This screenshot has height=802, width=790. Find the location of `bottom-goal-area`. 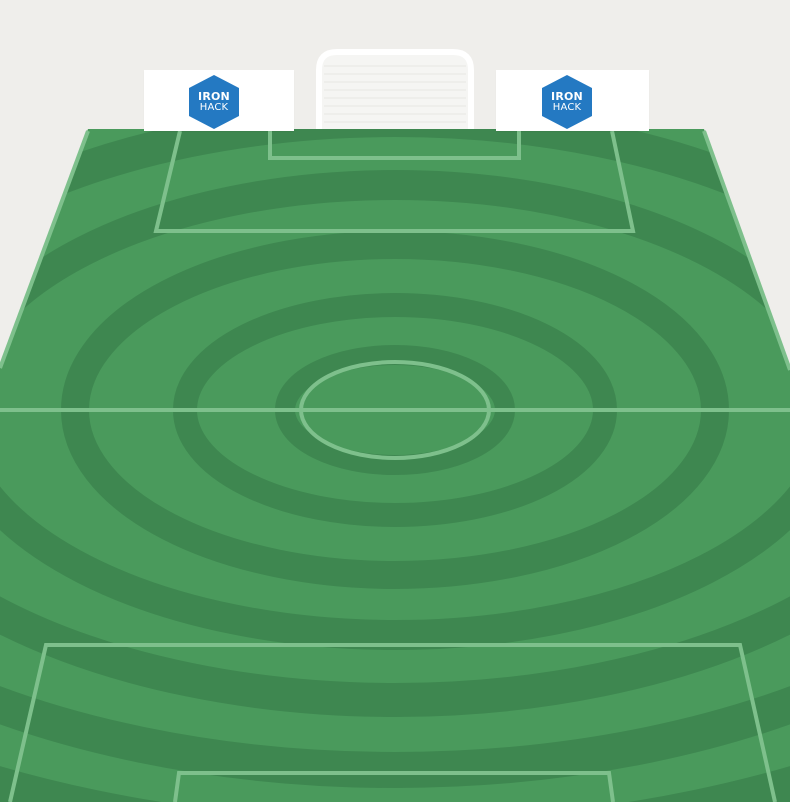

bottom-goal-area is located at coordinates (394, 786).